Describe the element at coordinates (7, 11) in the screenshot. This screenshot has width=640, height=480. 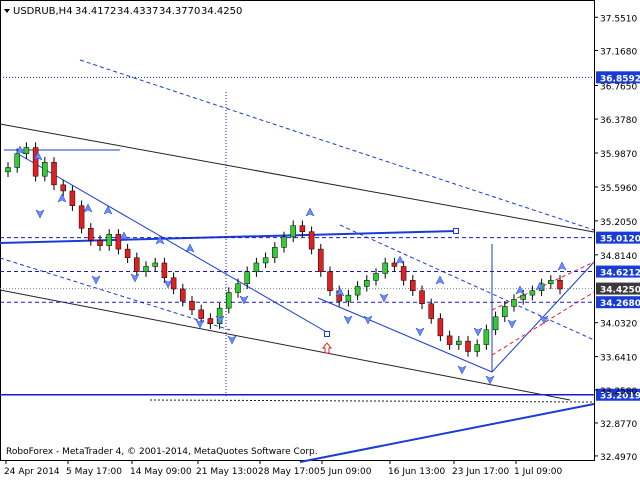
I see `symbol-dropdown-icon` at that location.